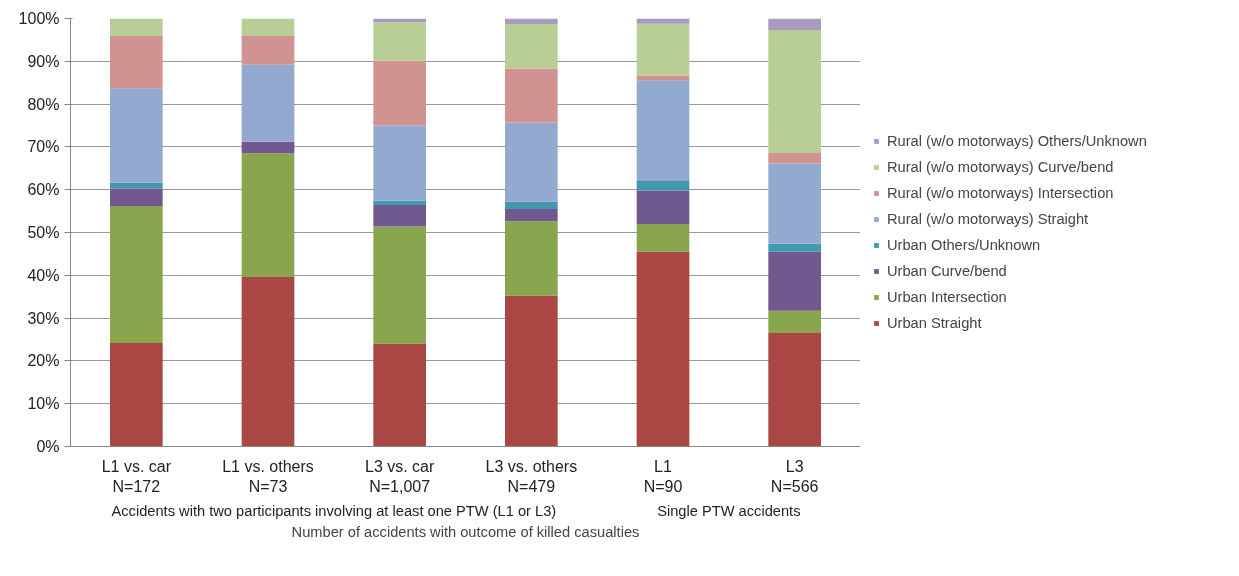 This screenshot has width=1239, height=576. What do you see at coordinates (43, 361) in the screenshot?
I see `y-tick-label: 20%` at bounding box center [43, 361].